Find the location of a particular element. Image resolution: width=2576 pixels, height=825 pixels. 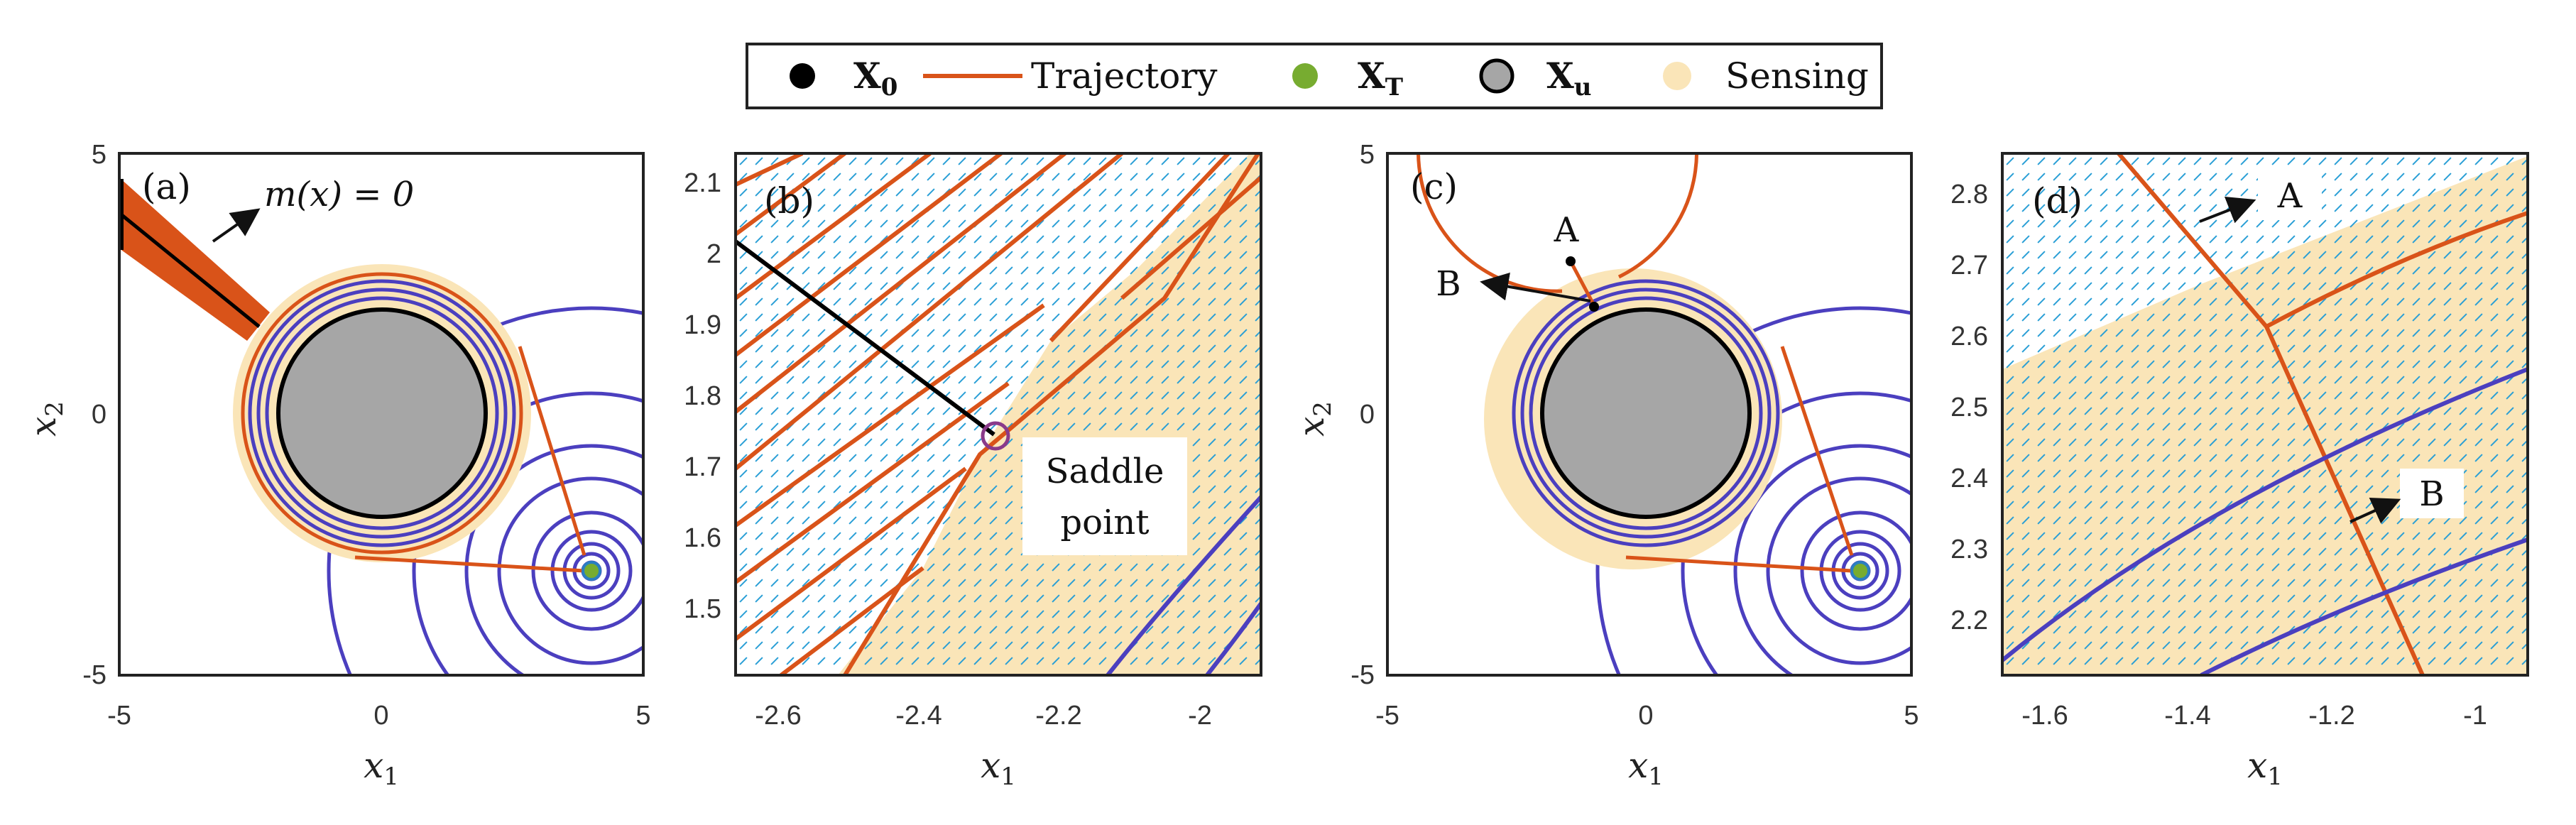

legend-xu-marker is located at coordinates (1497, 76).